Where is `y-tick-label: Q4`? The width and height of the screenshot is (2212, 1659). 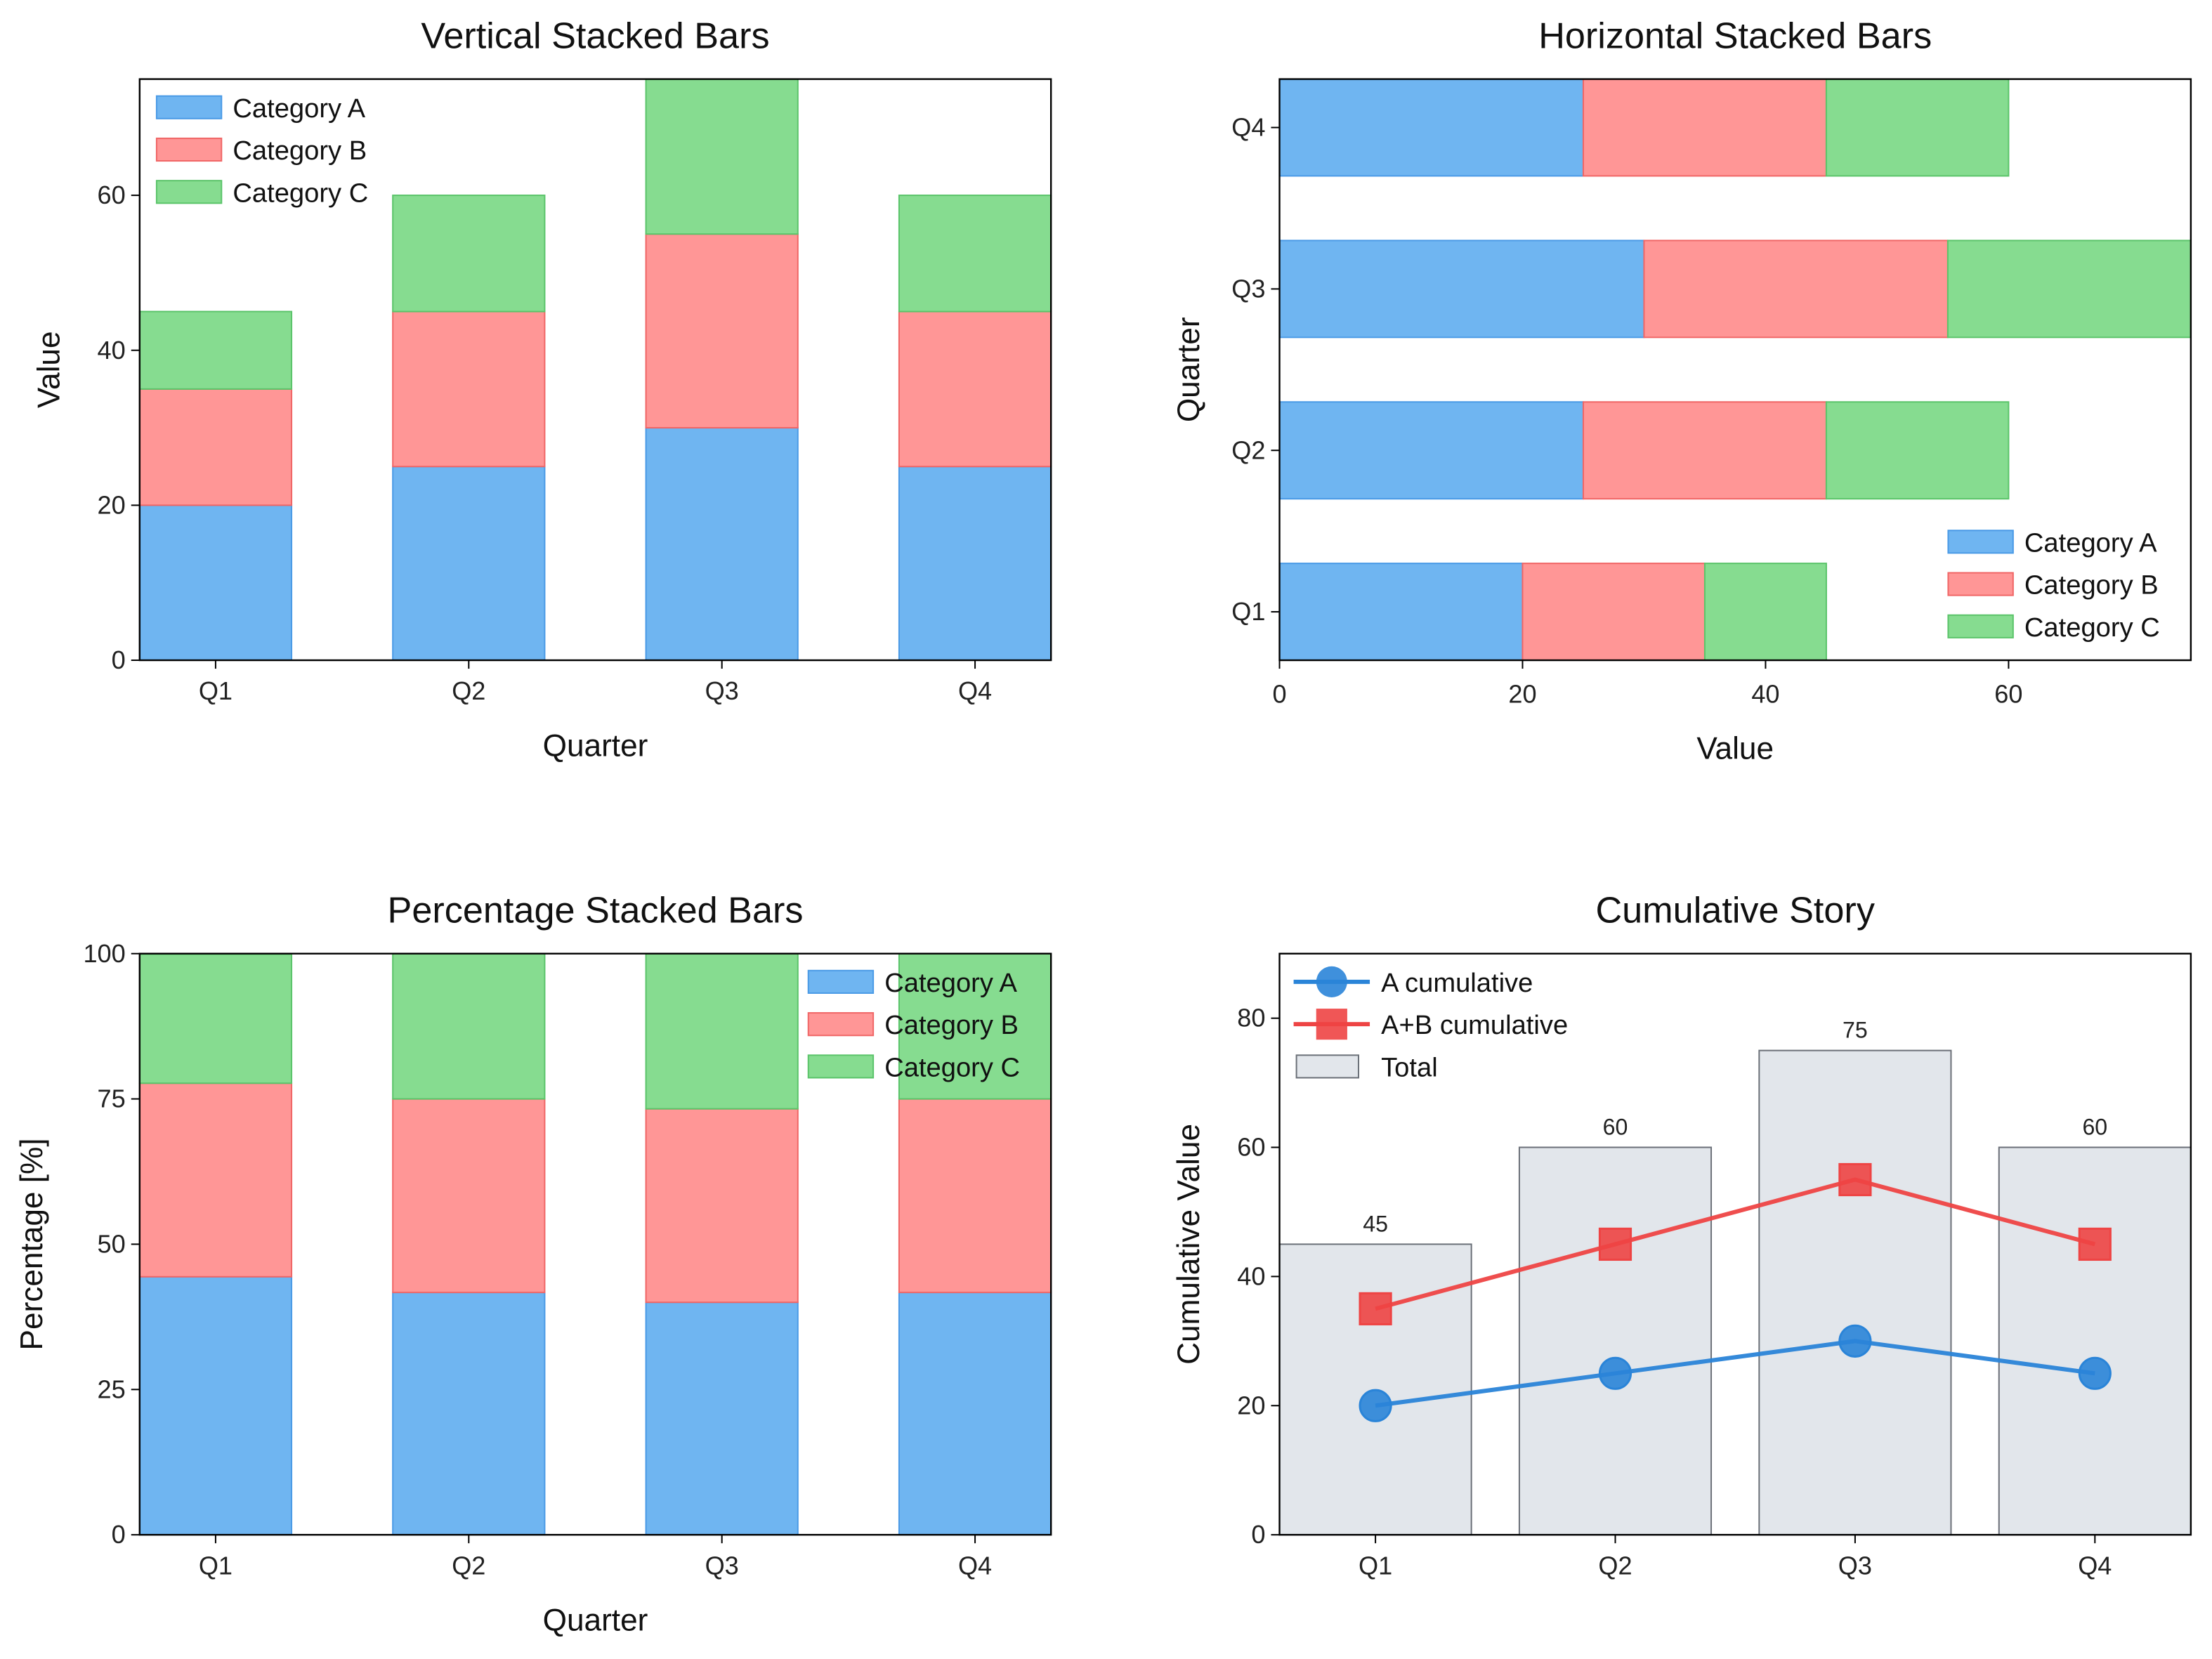 y-tick-label: Q4 is located at coordinates (1248, 128).